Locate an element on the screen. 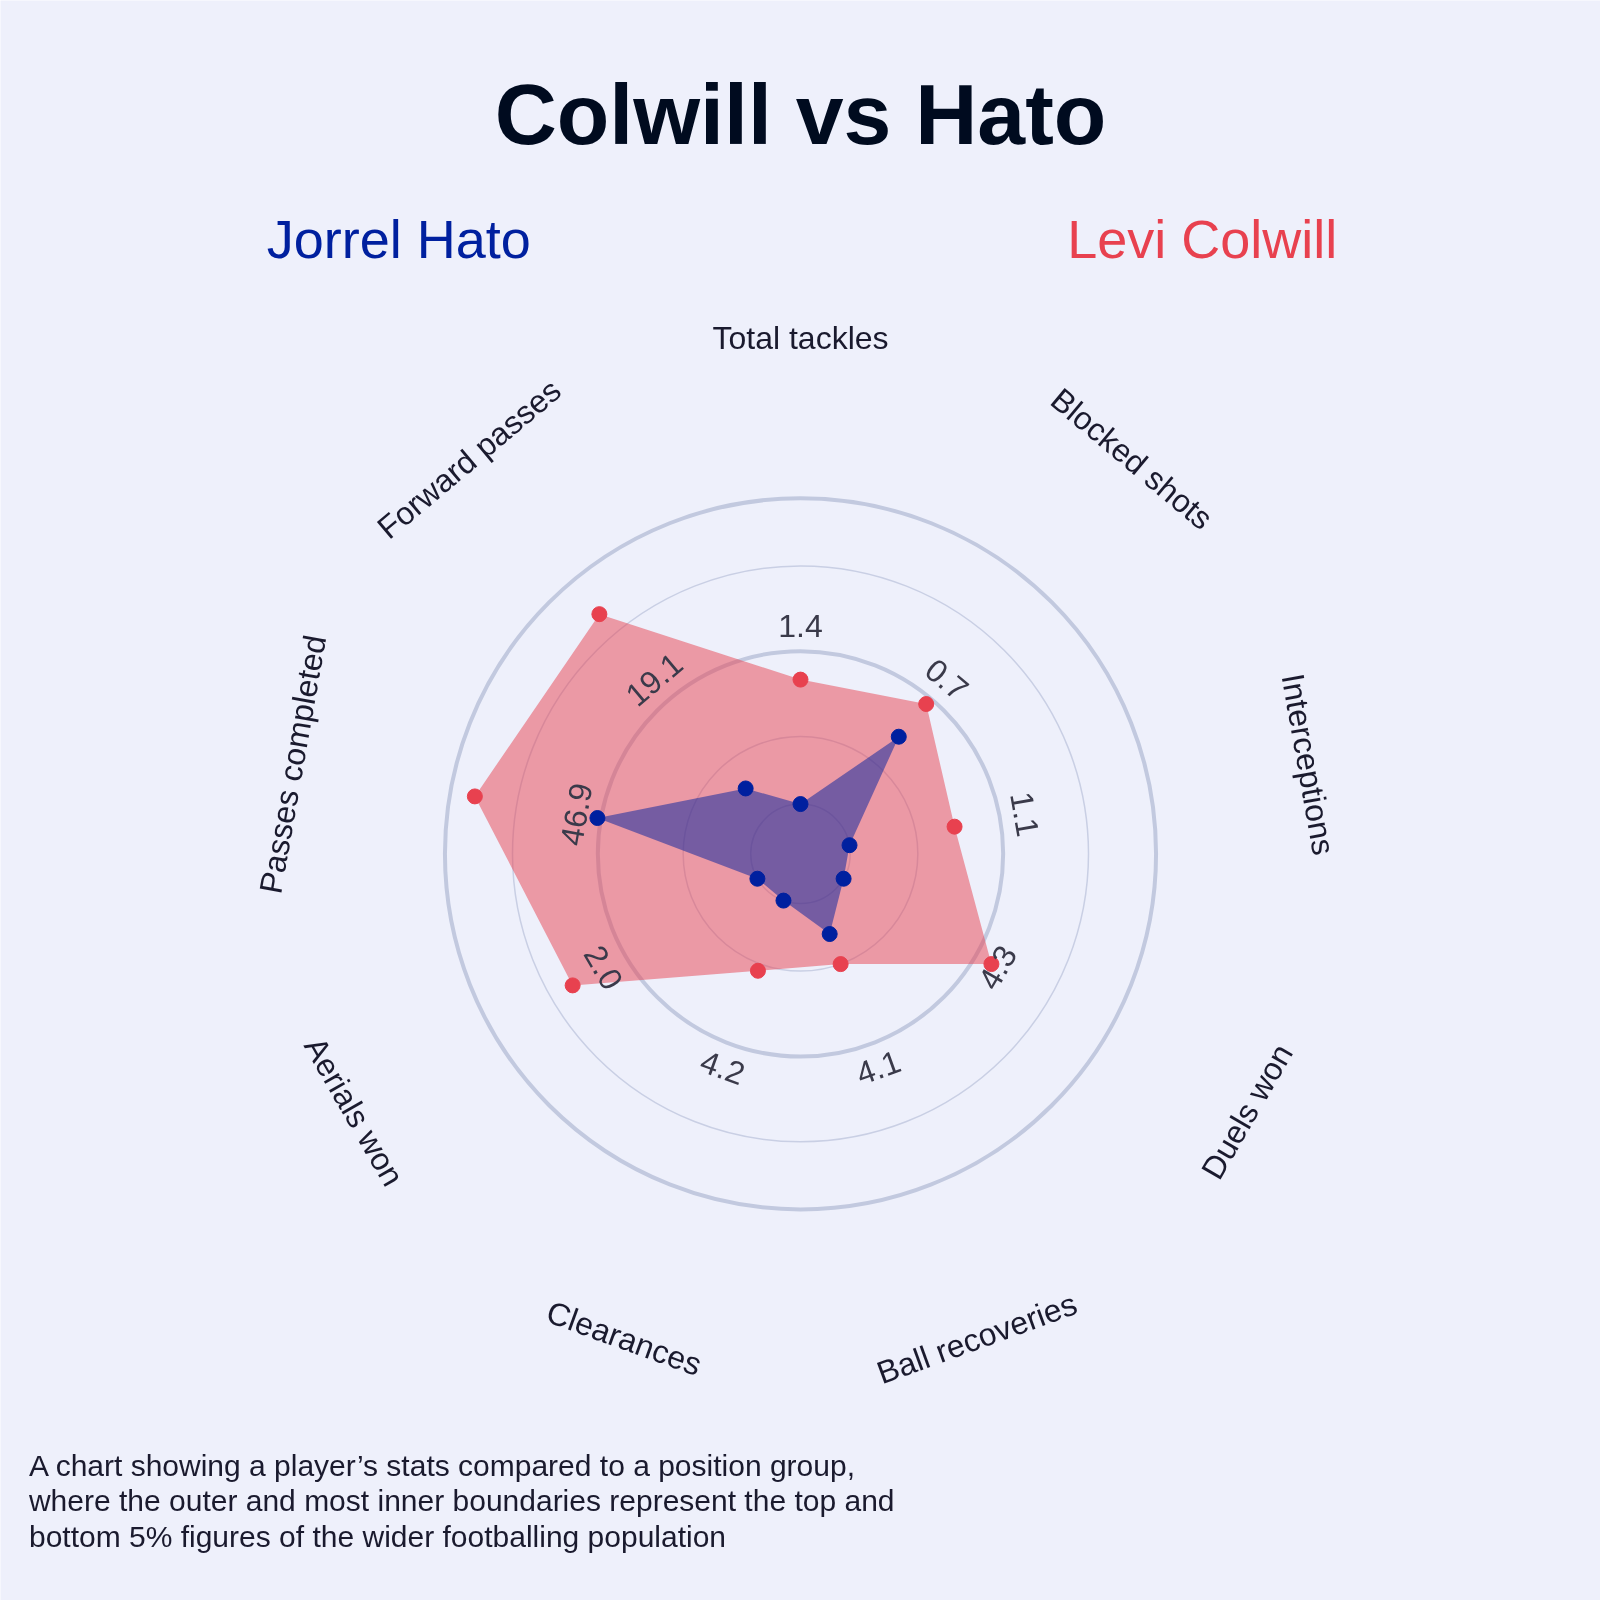 This screenshot has width=1620, height=1620. text: 4.1 is located at coordinates (878, 1068).